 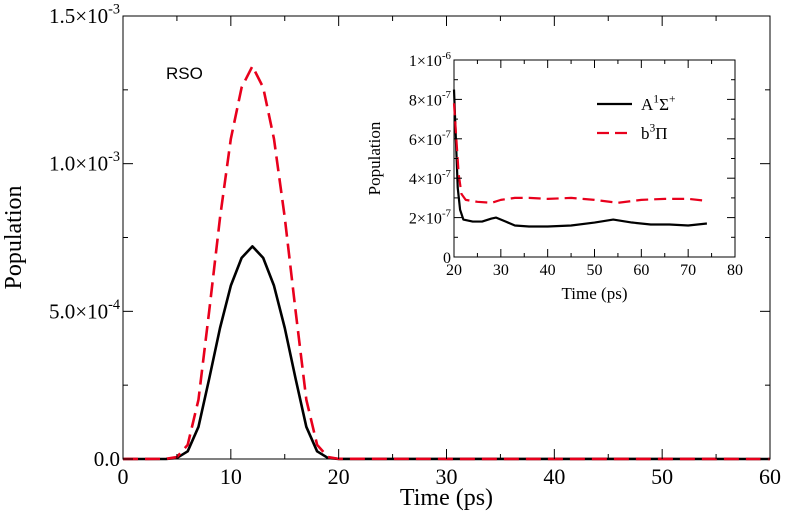 What do you see at coordinates (672, 98) in the screenshot?
I see `legend-label-0-part: +` at bounding box center [672, 98].